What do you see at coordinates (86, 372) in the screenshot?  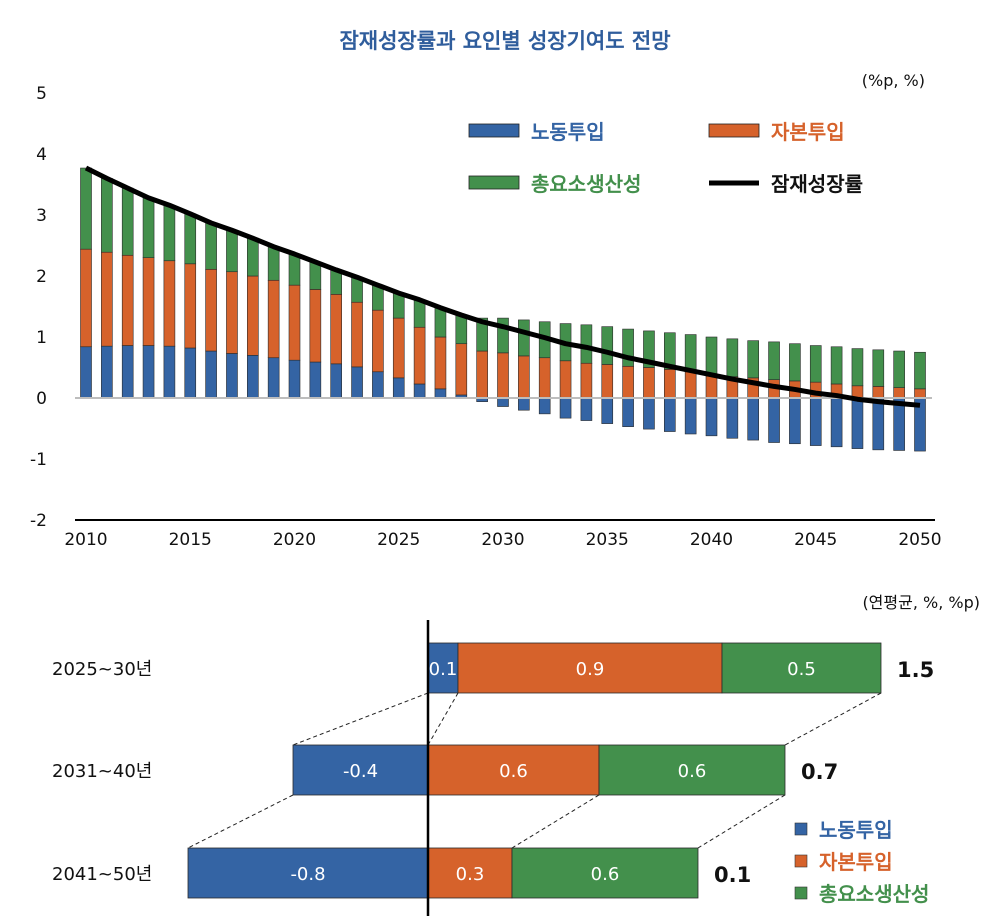 I see `bar-segment-labor-2010` at bounding box center [86, 372].